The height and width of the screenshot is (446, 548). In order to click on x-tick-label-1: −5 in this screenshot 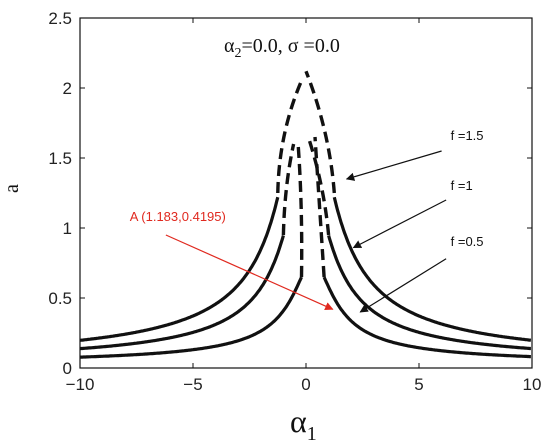, I will do `click(192, 384)`.